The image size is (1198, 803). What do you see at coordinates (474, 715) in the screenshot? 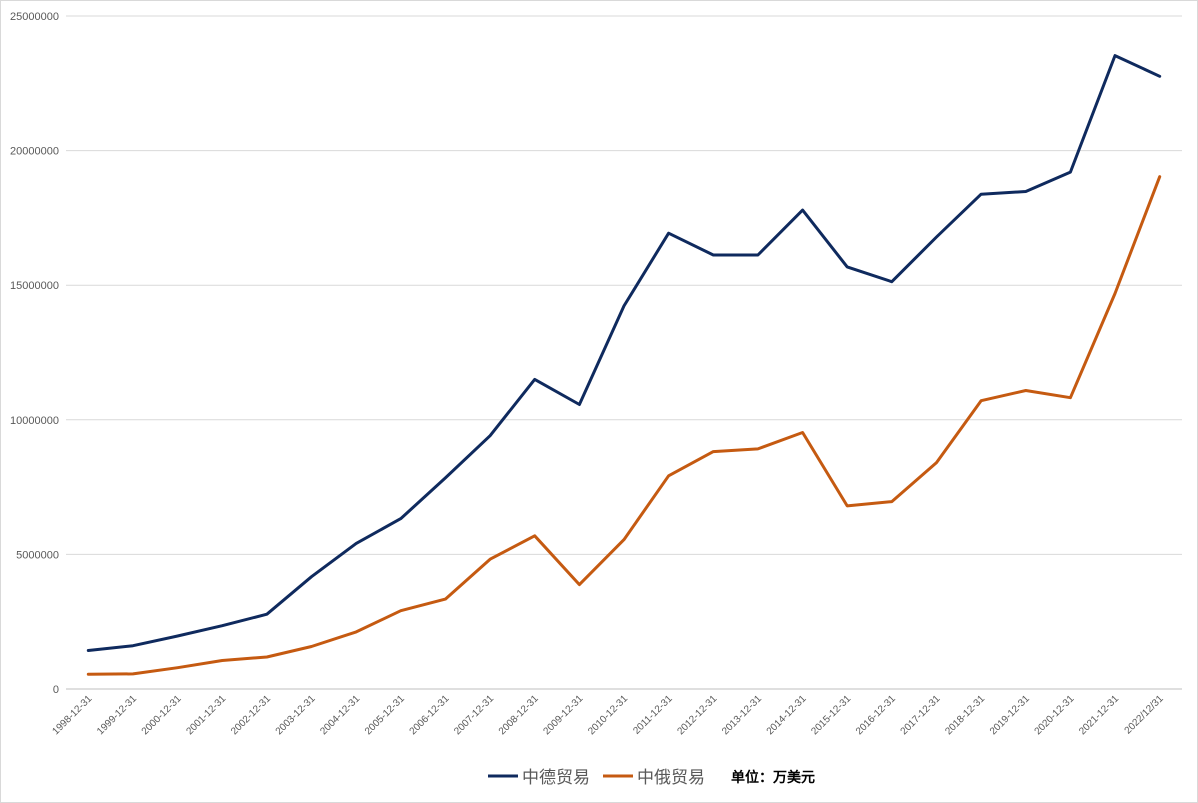
I see `x-tick-label: 2007-12-31` at bounding box center [474, 715].